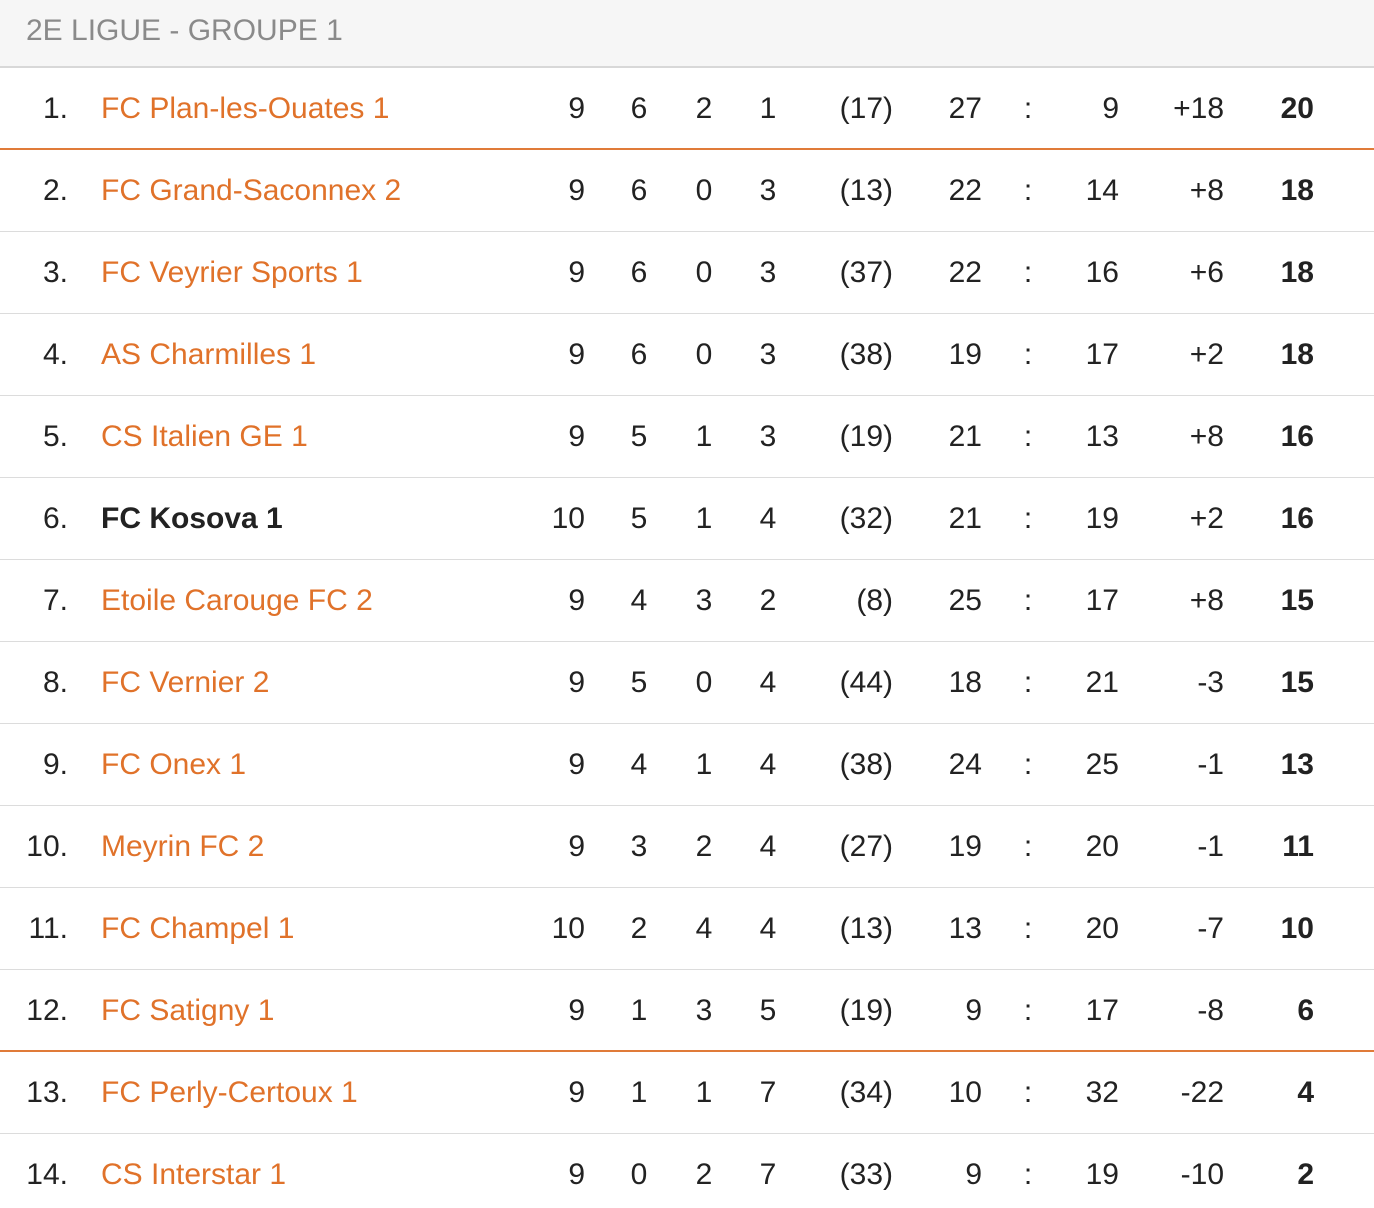 Image resolution: width=1374 pixels, height=1208 pixels. I want to click on table-row: 4. AS Charmilles 1 9 6 0 3 (38) 19: 17 +2 18, so click(687, 355).